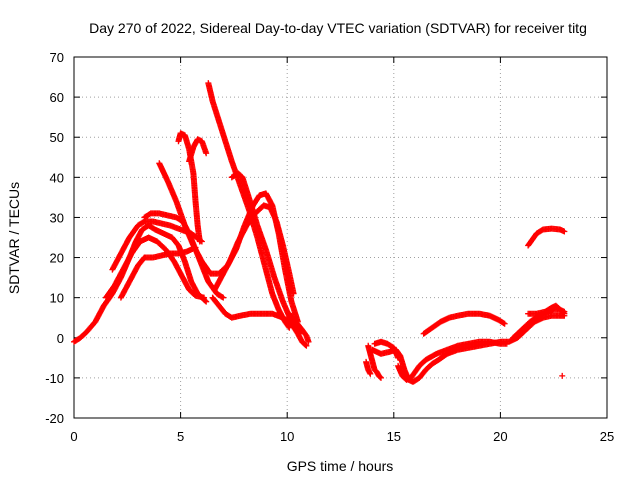 The height and width of the screenshot is (480, 640). Describe the element at coordinates (57, 177) in the screenshot. I see `y-tick-label: 40` at that location.